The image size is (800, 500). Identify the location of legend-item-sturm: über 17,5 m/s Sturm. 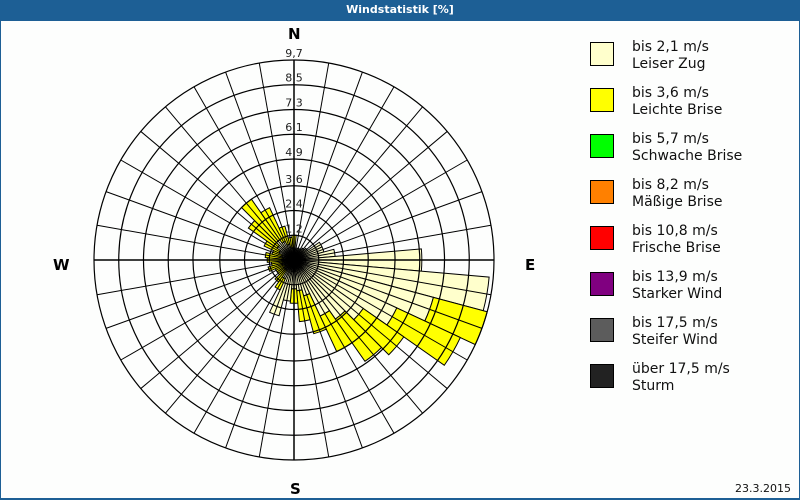
(690, 385).